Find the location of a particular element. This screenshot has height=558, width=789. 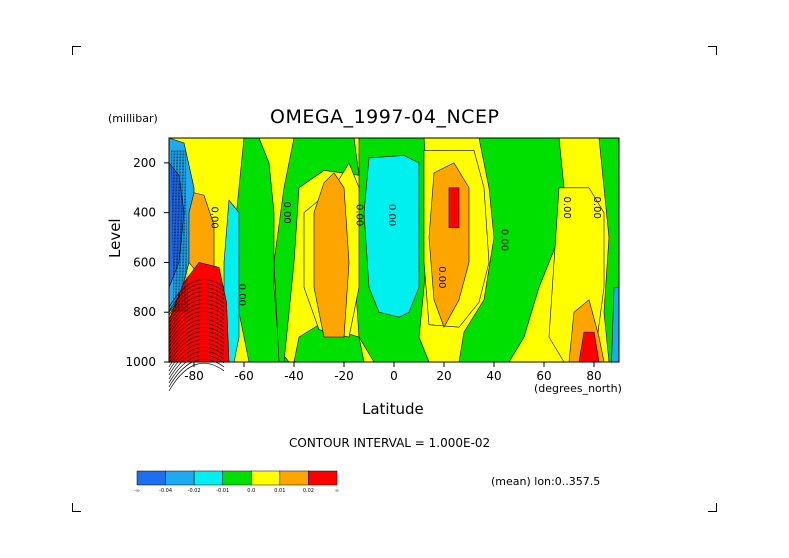

colorbar-label: 0.0 is located at coordinates (251, 491).